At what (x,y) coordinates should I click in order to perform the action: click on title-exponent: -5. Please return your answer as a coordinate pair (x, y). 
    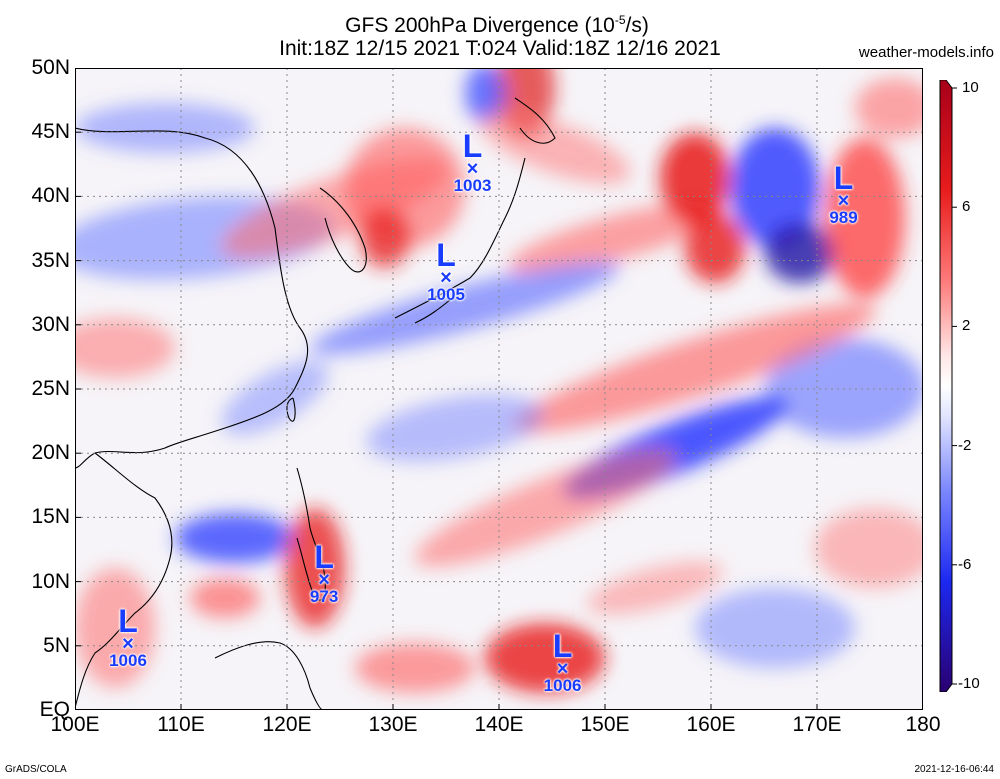
    Looking at the image, I should click on (620, 20).